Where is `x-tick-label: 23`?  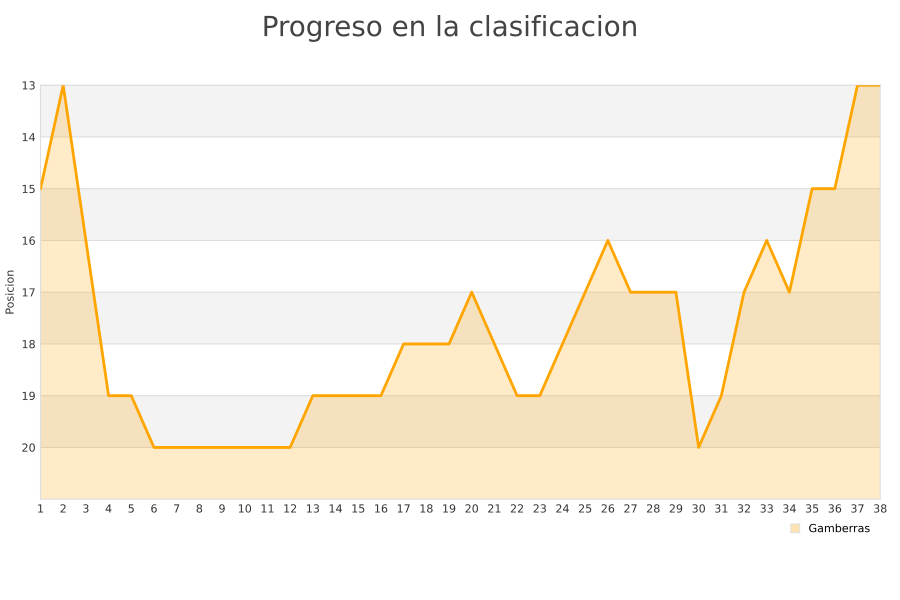 x-tick-label: 23 is located at coordinates (540, 508).